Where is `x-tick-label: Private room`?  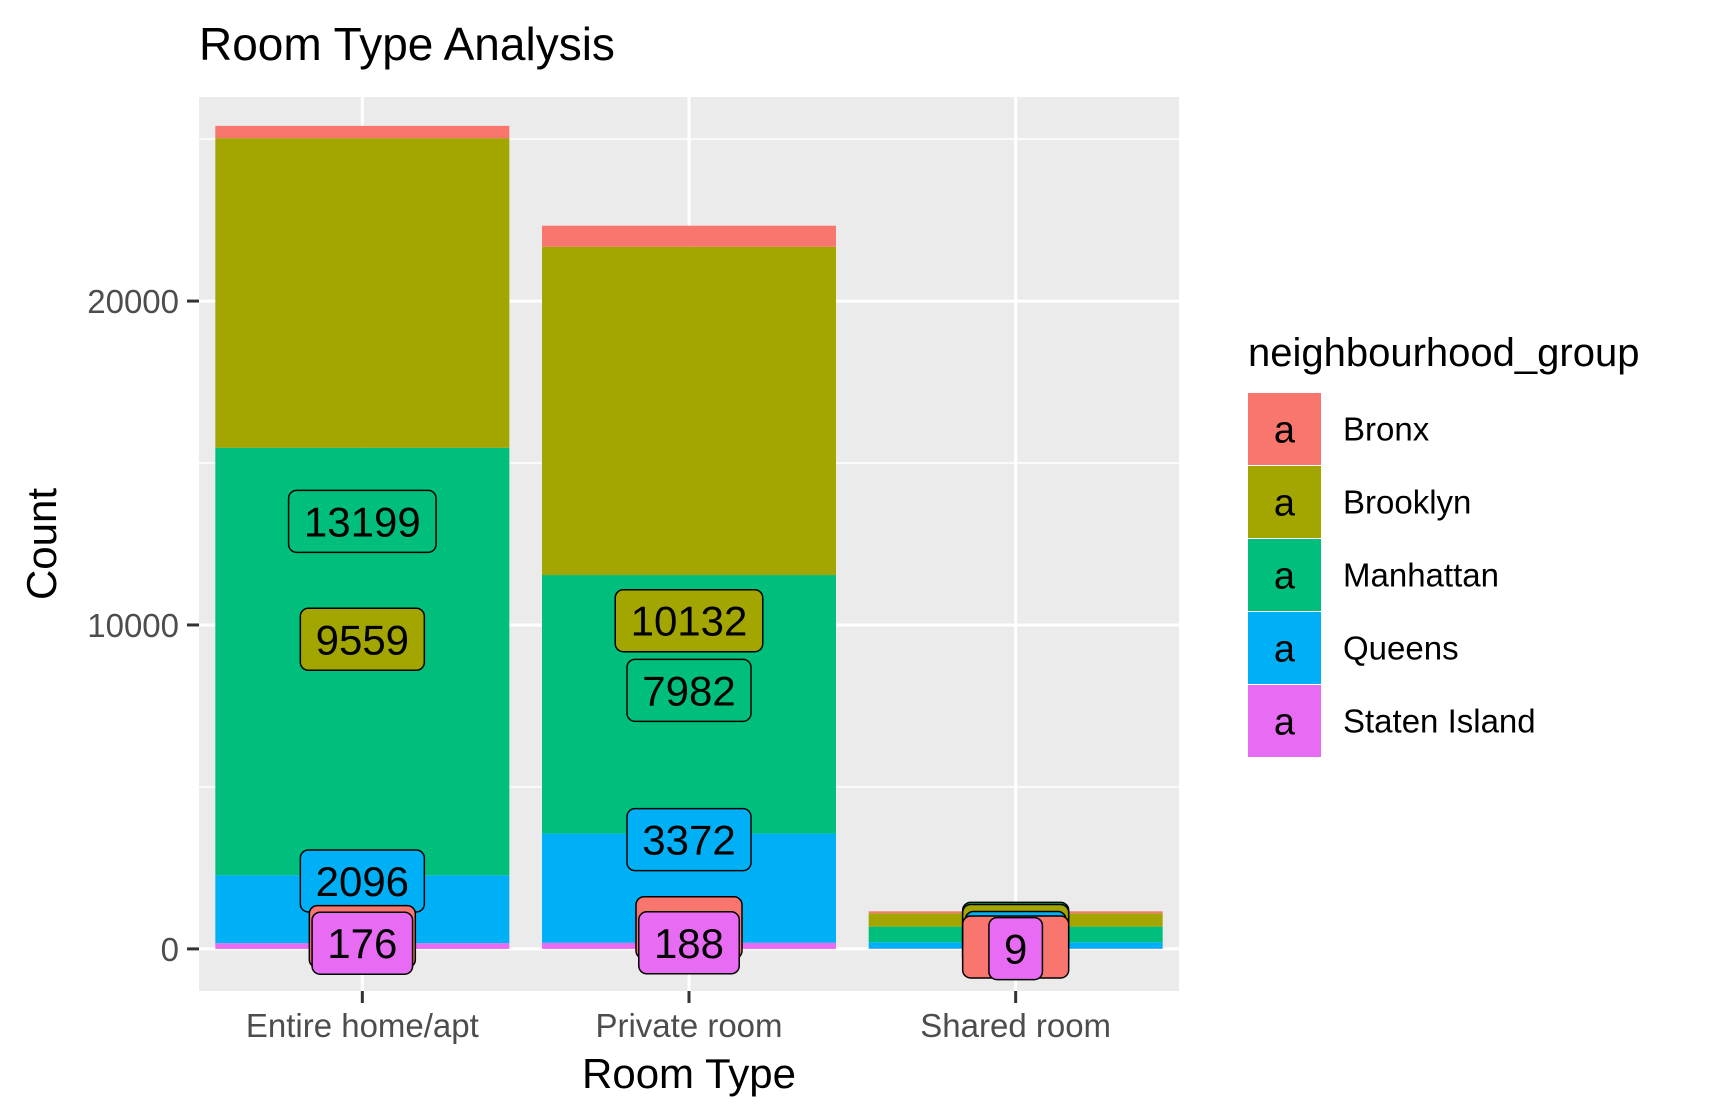 x-tick-label: Private room is located at coordinates (688, 1025).